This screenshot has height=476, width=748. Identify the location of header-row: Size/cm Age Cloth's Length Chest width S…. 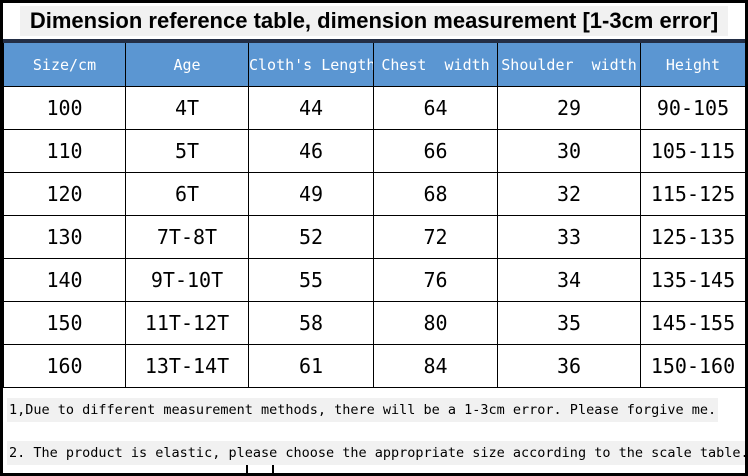
(374, 63).